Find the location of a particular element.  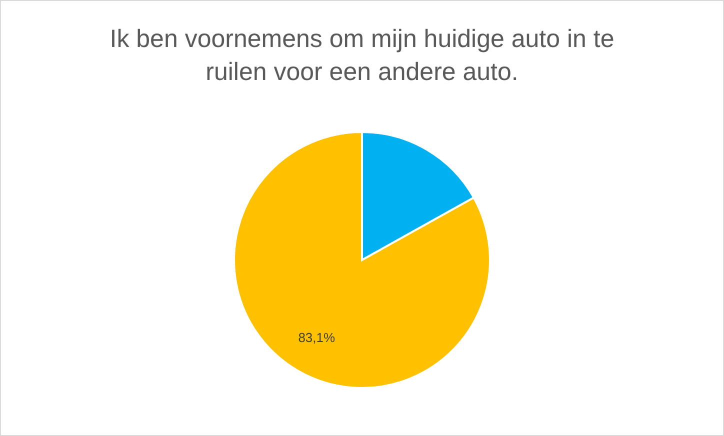

data-label: 83,1% is located at coordinates (317, 337).